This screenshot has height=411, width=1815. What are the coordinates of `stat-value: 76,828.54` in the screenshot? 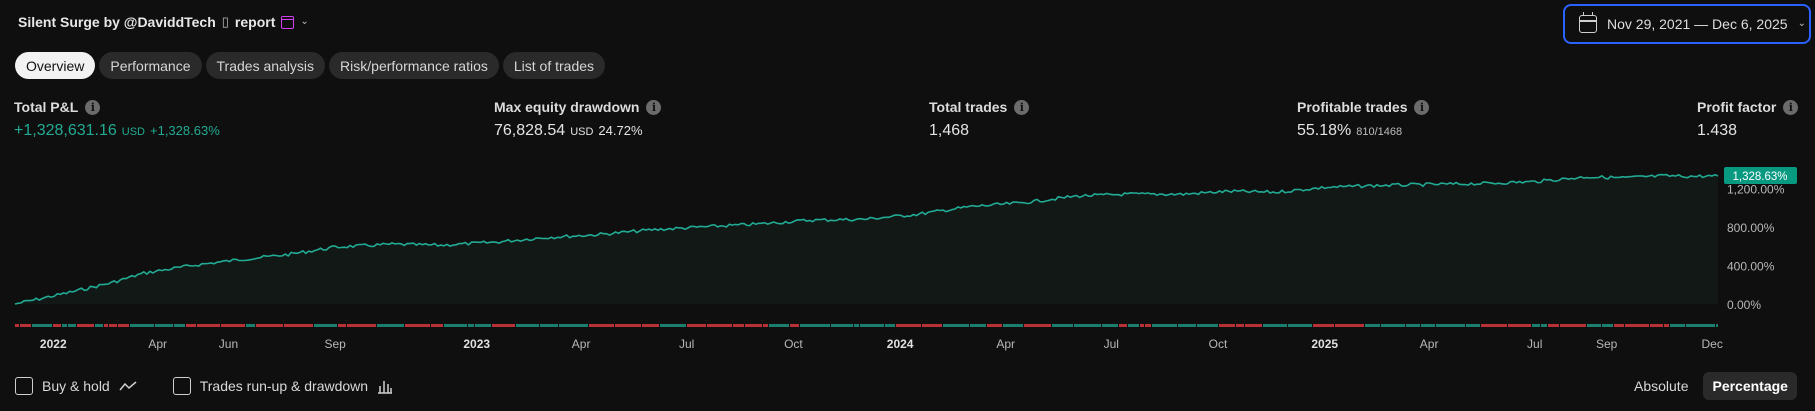 It's located at (530, 130).